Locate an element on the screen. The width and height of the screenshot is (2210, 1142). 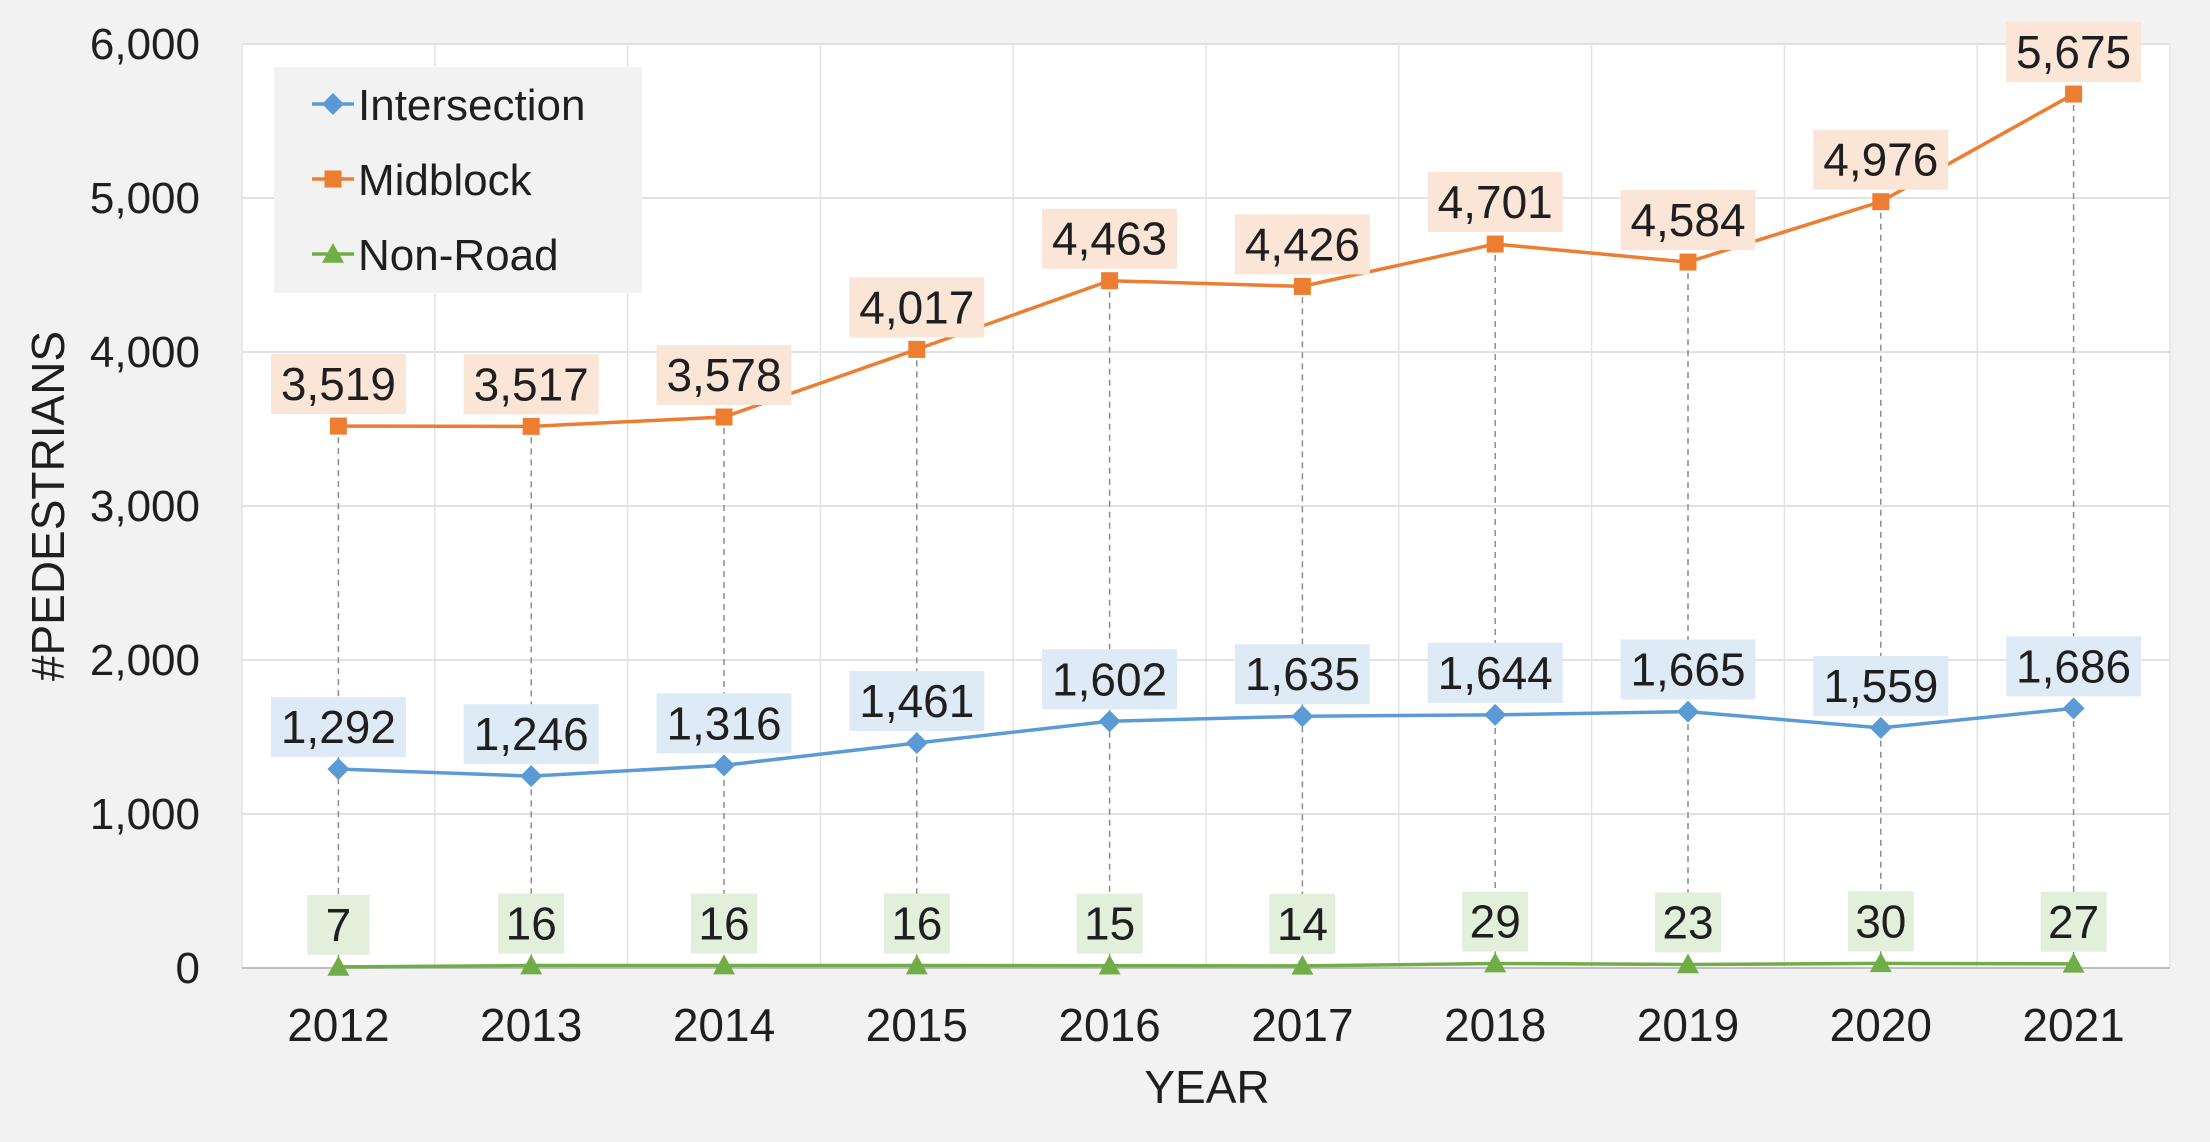
data-label-midblock: 4,701 is located at coordinates (1495, 202).